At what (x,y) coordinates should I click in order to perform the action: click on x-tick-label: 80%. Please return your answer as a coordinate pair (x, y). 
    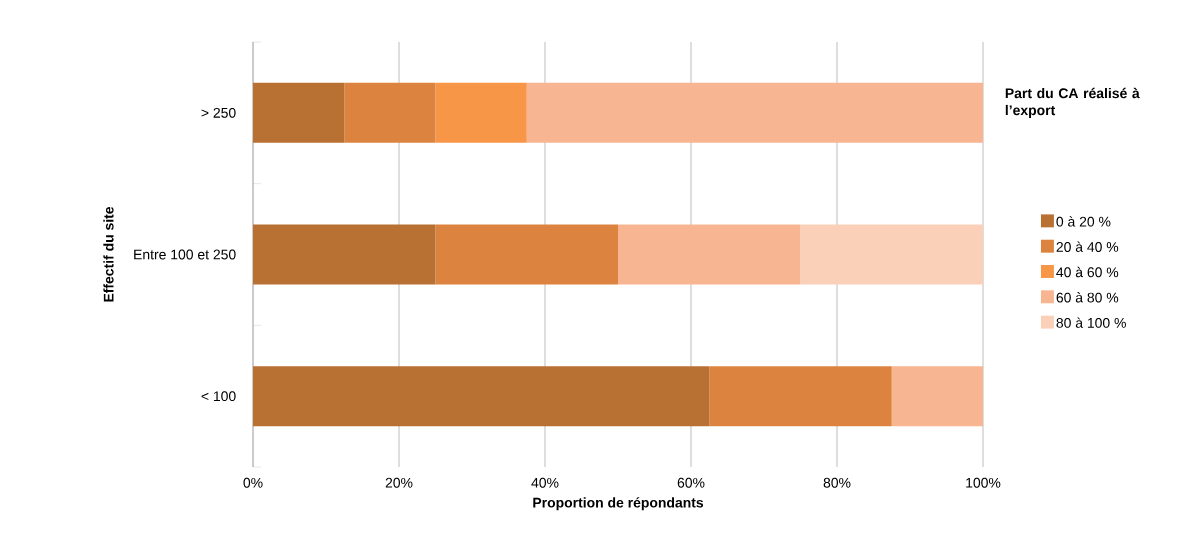
    Looking at the image, I should click on (837, 482).